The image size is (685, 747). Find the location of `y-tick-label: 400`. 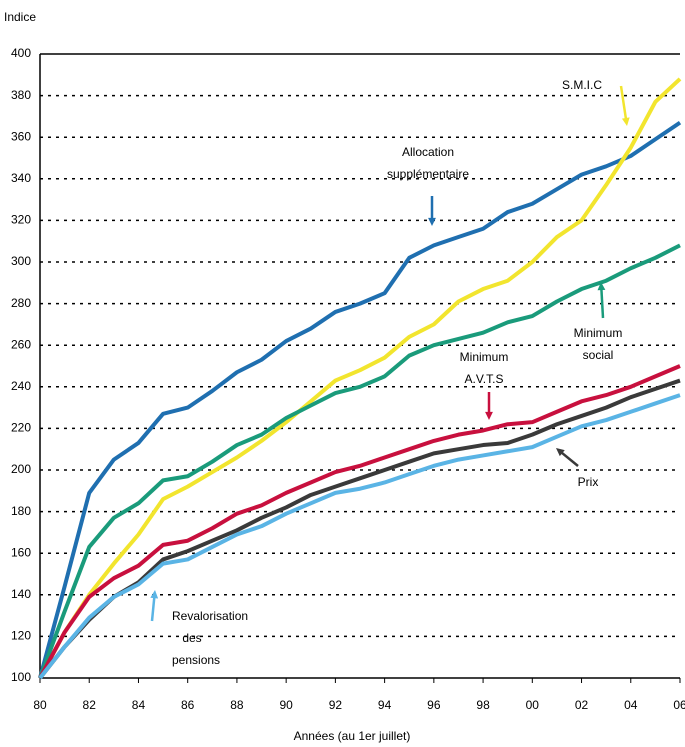

y-tick-label: 400 is located at coordinates (21, 53).